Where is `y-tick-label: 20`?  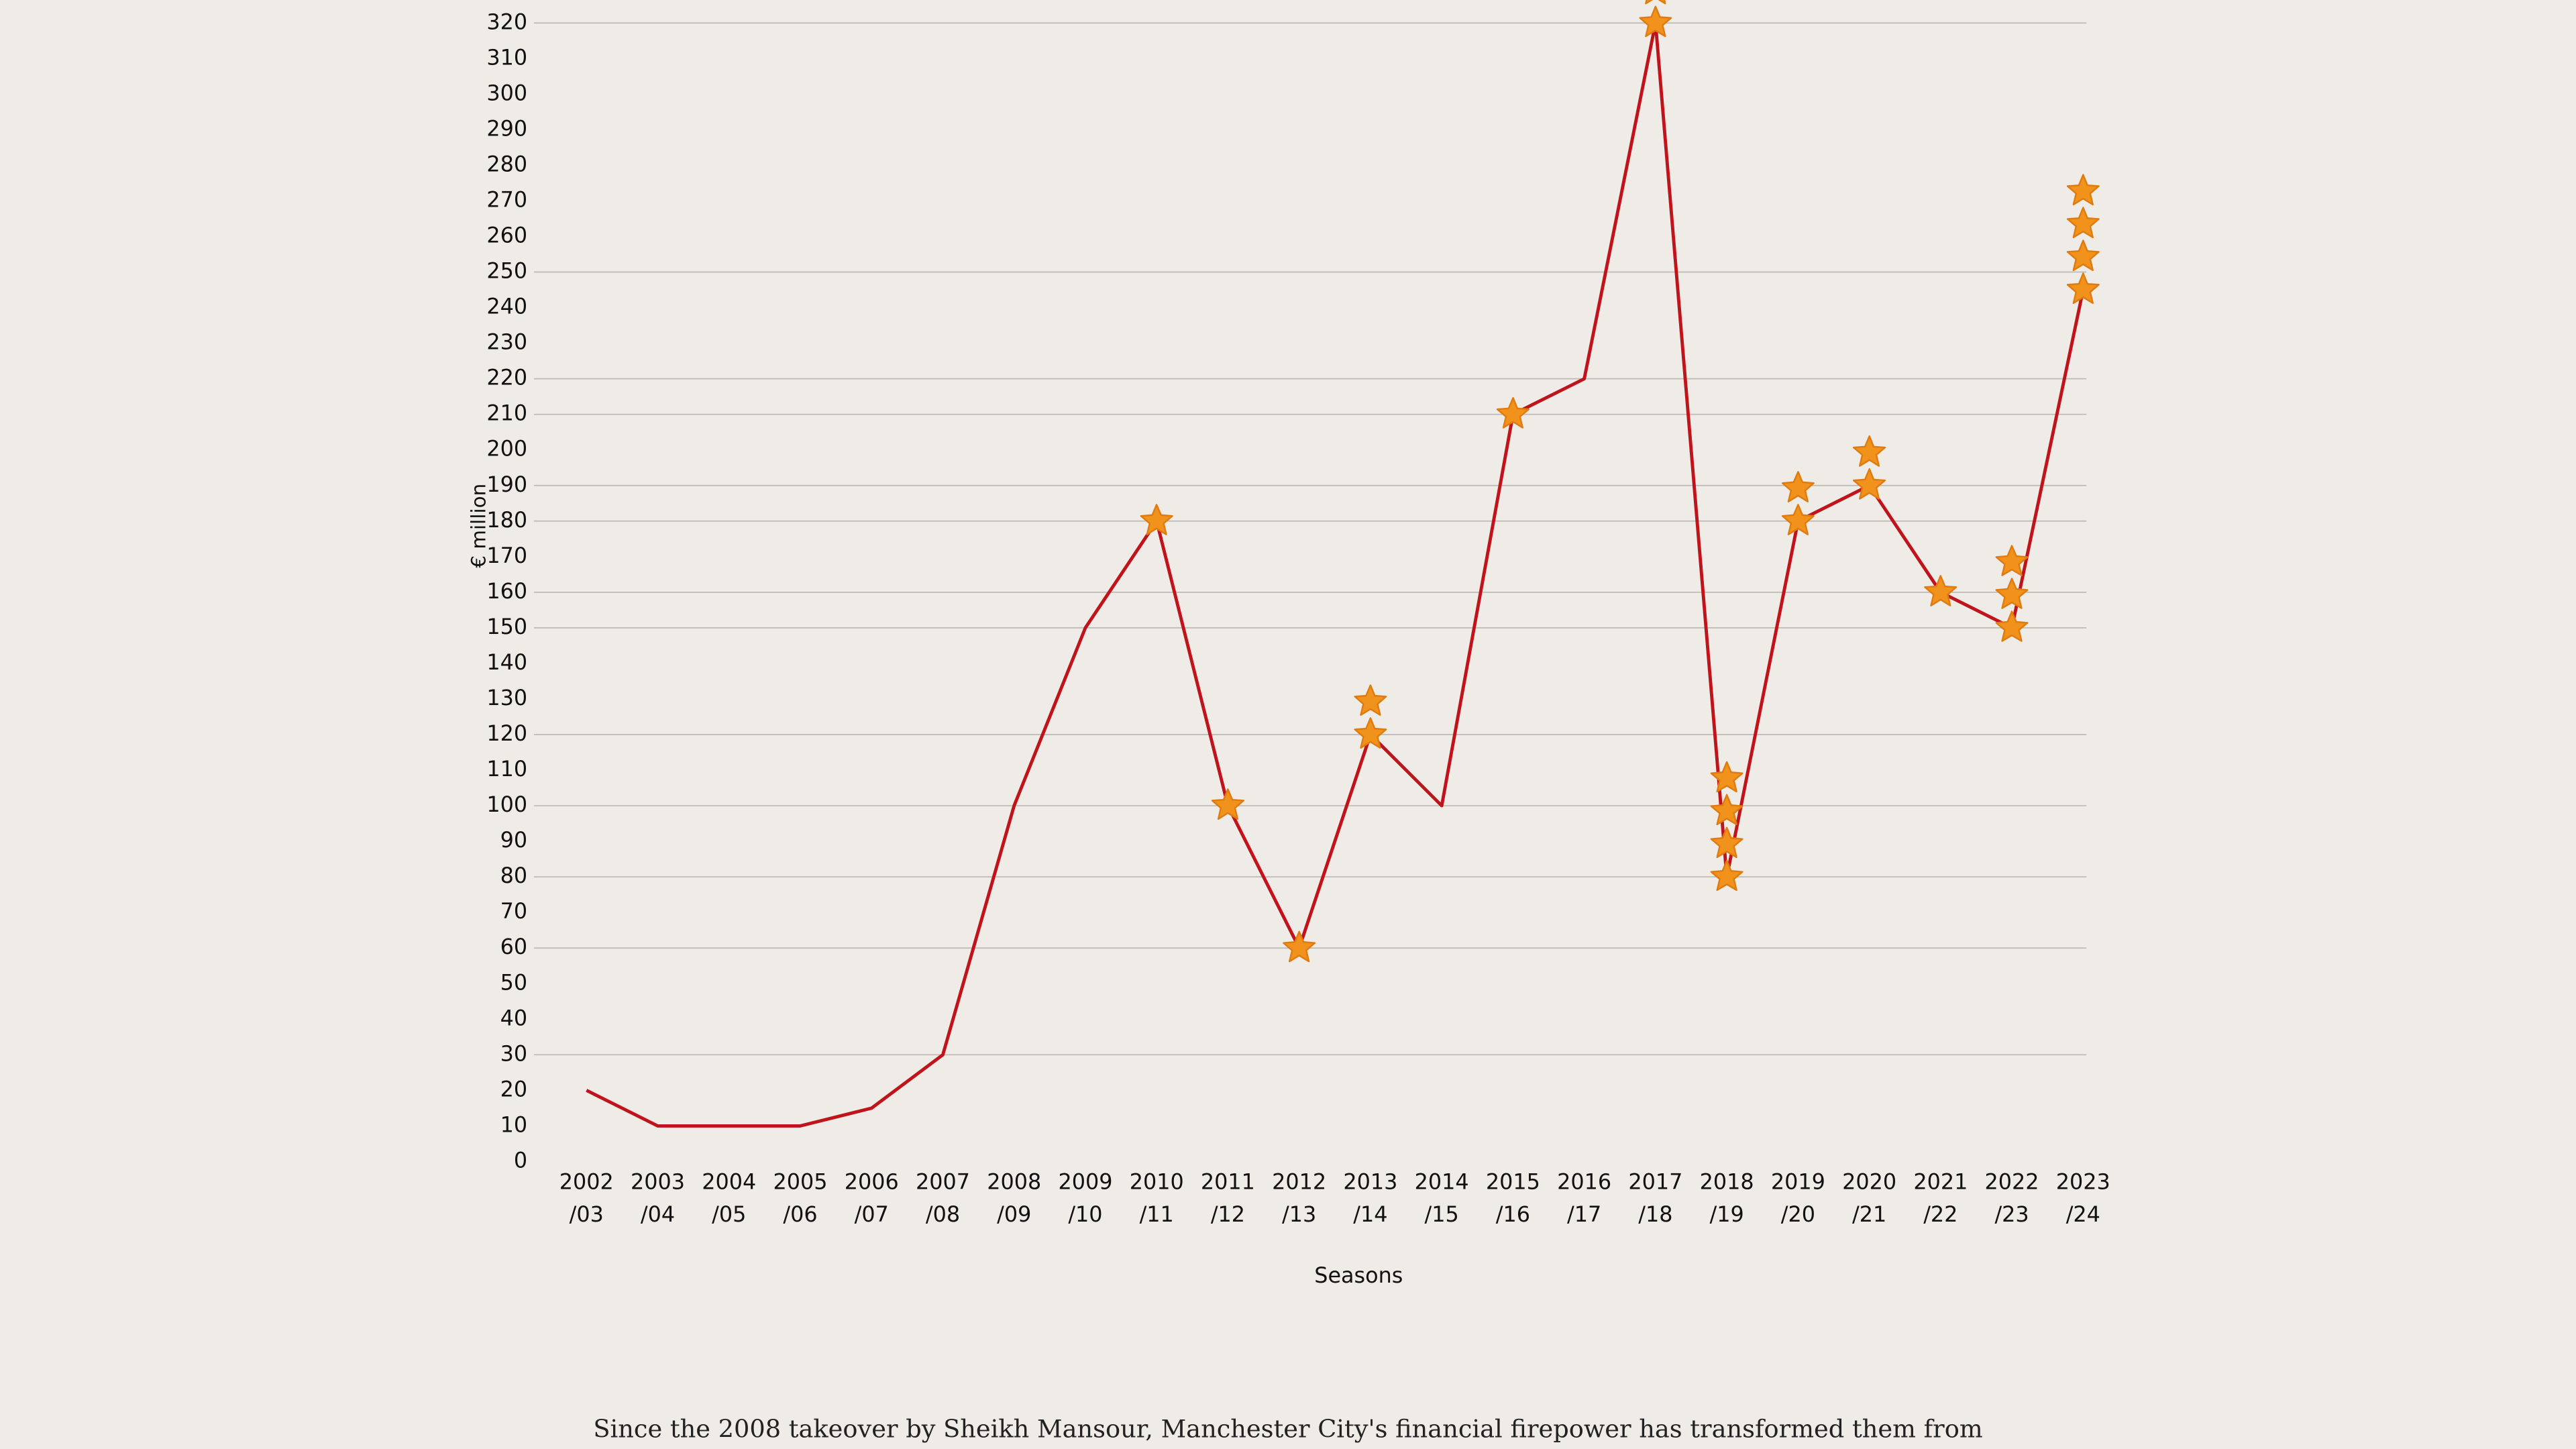
y-tick-label: 20 is located at coordinates (514, 1089).